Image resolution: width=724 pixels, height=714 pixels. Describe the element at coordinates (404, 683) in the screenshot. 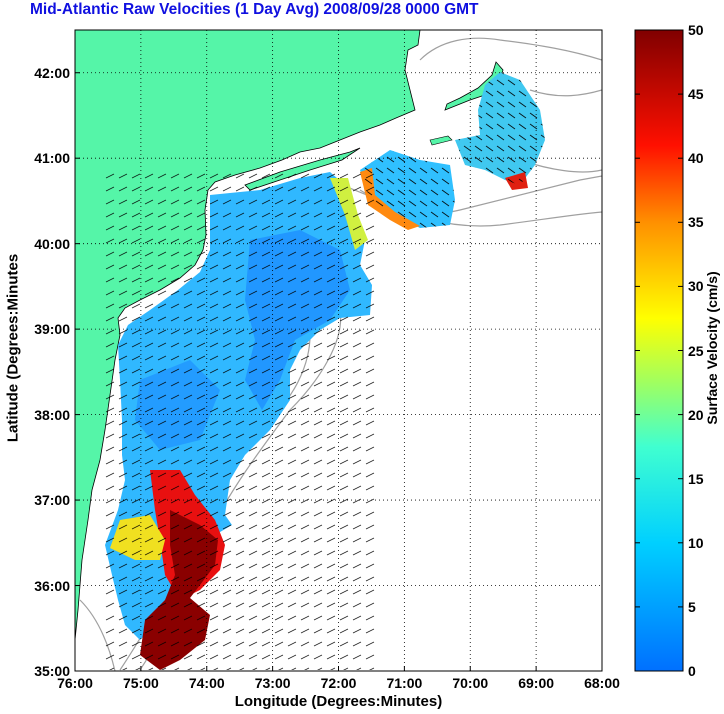

I see `x-tick-label: 71:00` at that location.